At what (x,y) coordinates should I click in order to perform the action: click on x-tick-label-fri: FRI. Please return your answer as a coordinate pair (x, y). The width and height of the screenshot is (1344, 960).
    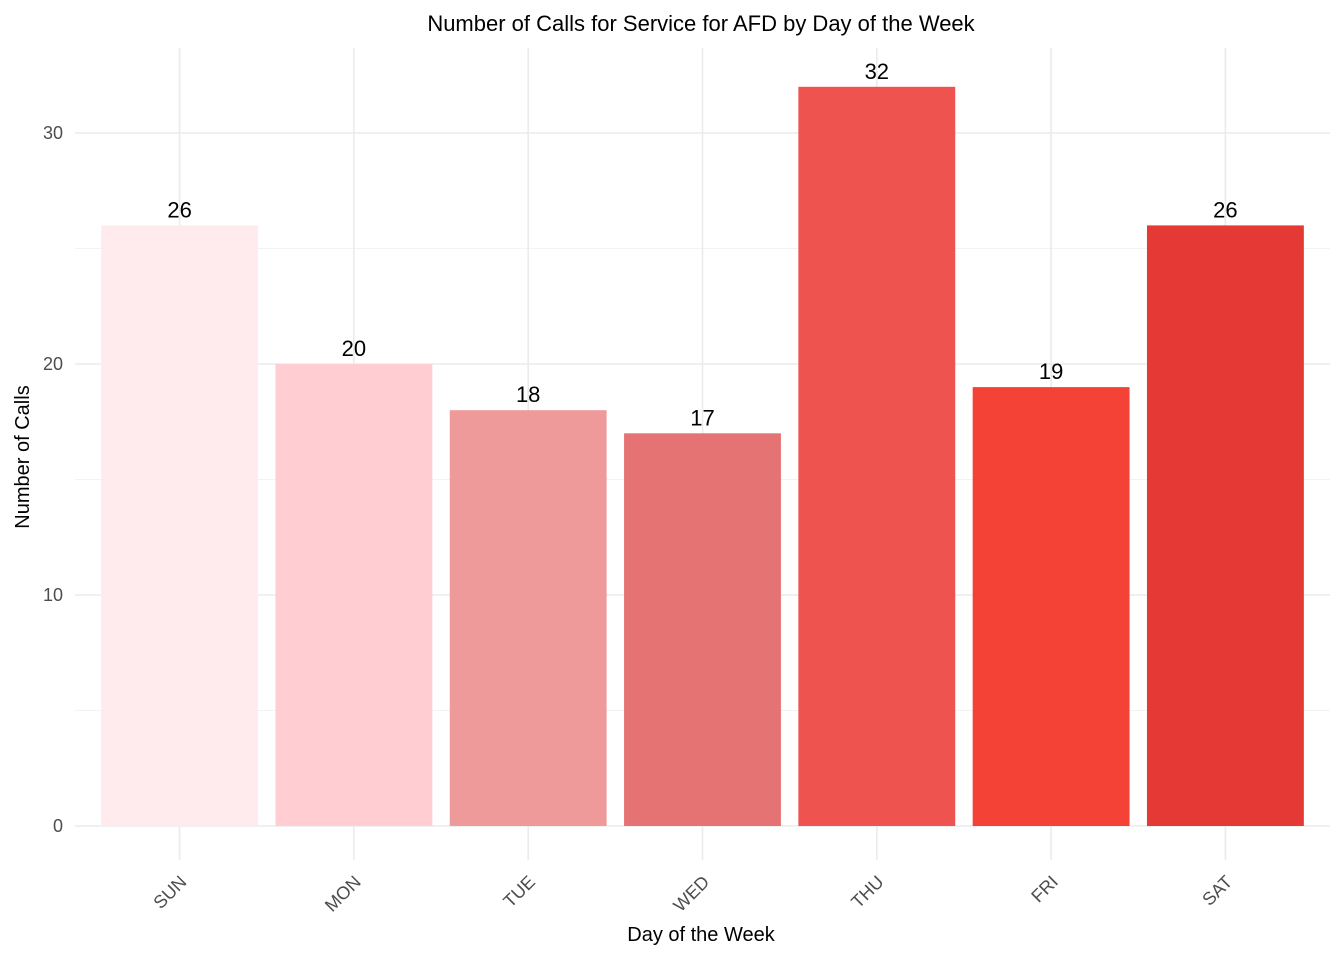
    Looking at the image, I should click on (1044, 889).